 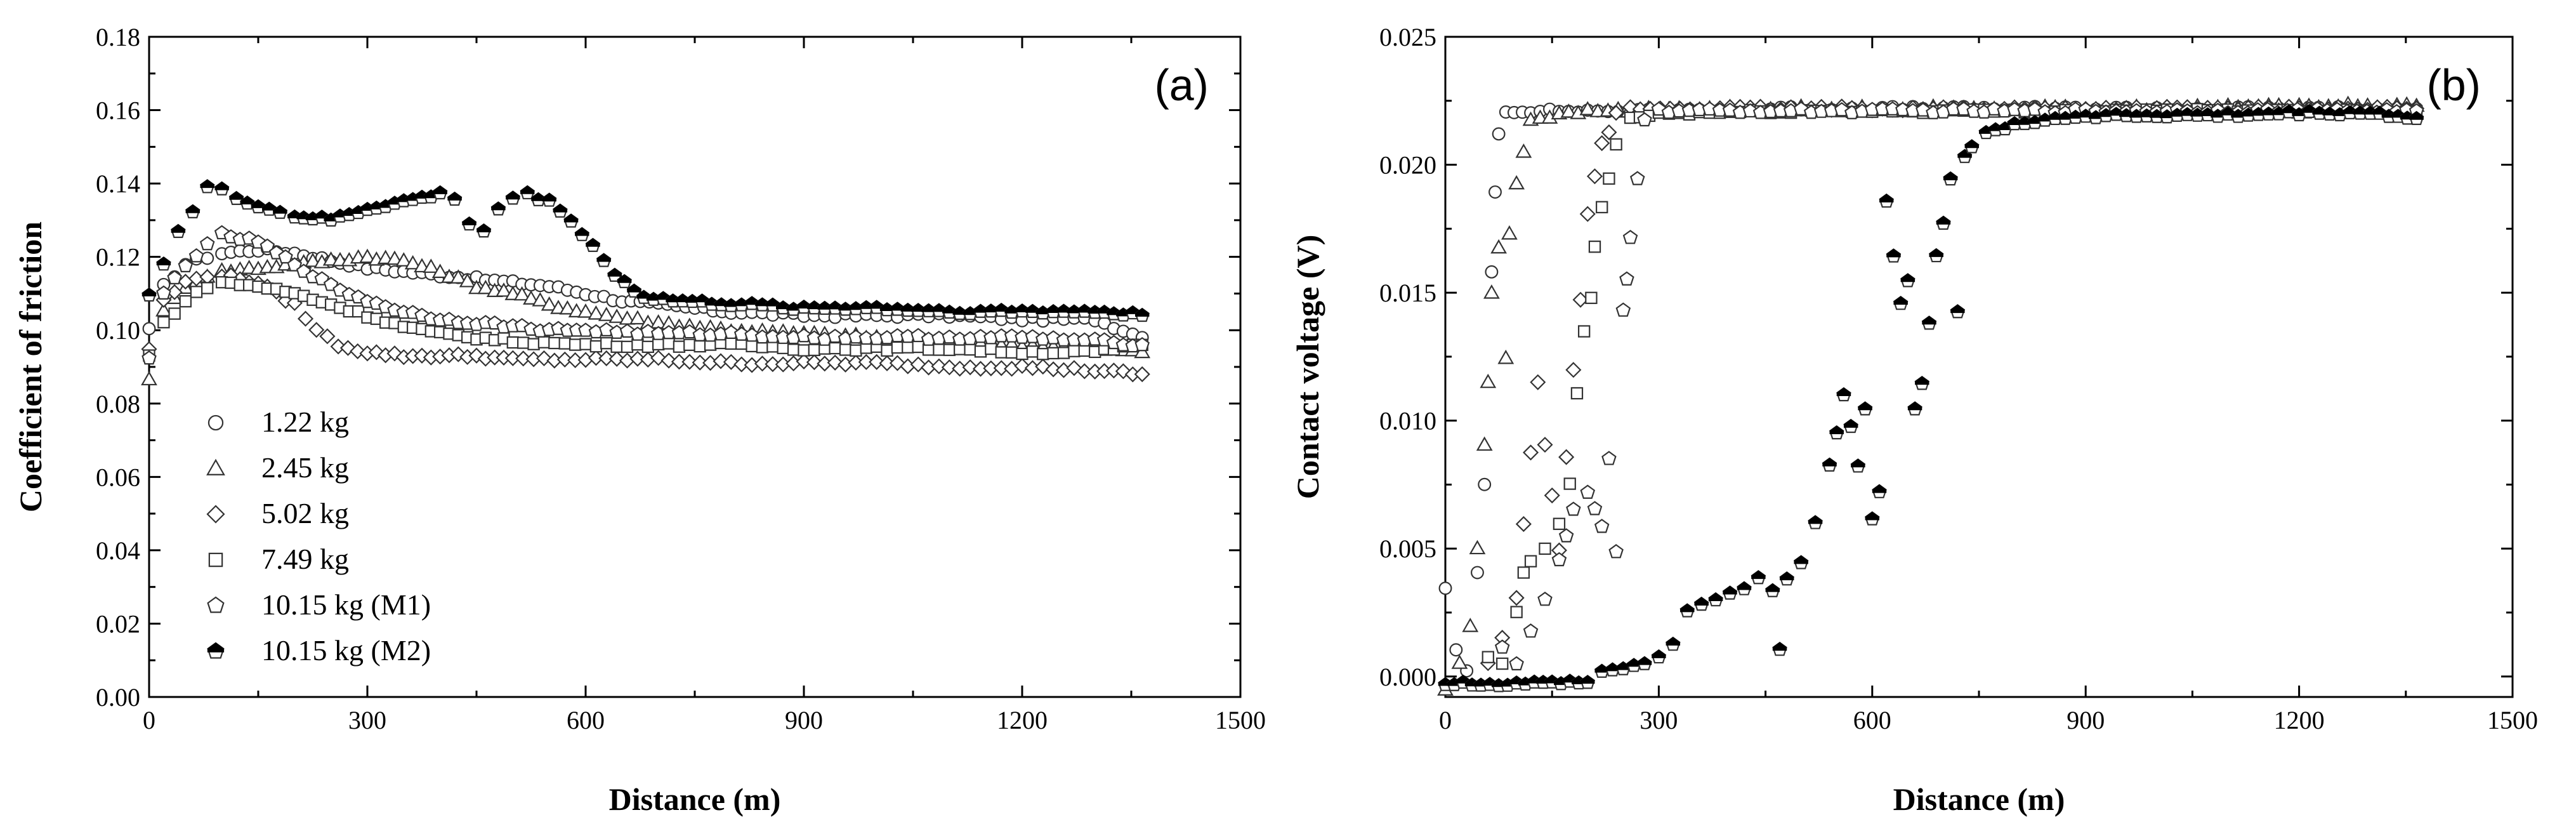 What do you see at coordinates (118, 404) in the screenshot?
I see `y-tick-label: 0.08` at bounding box center [118, 404].